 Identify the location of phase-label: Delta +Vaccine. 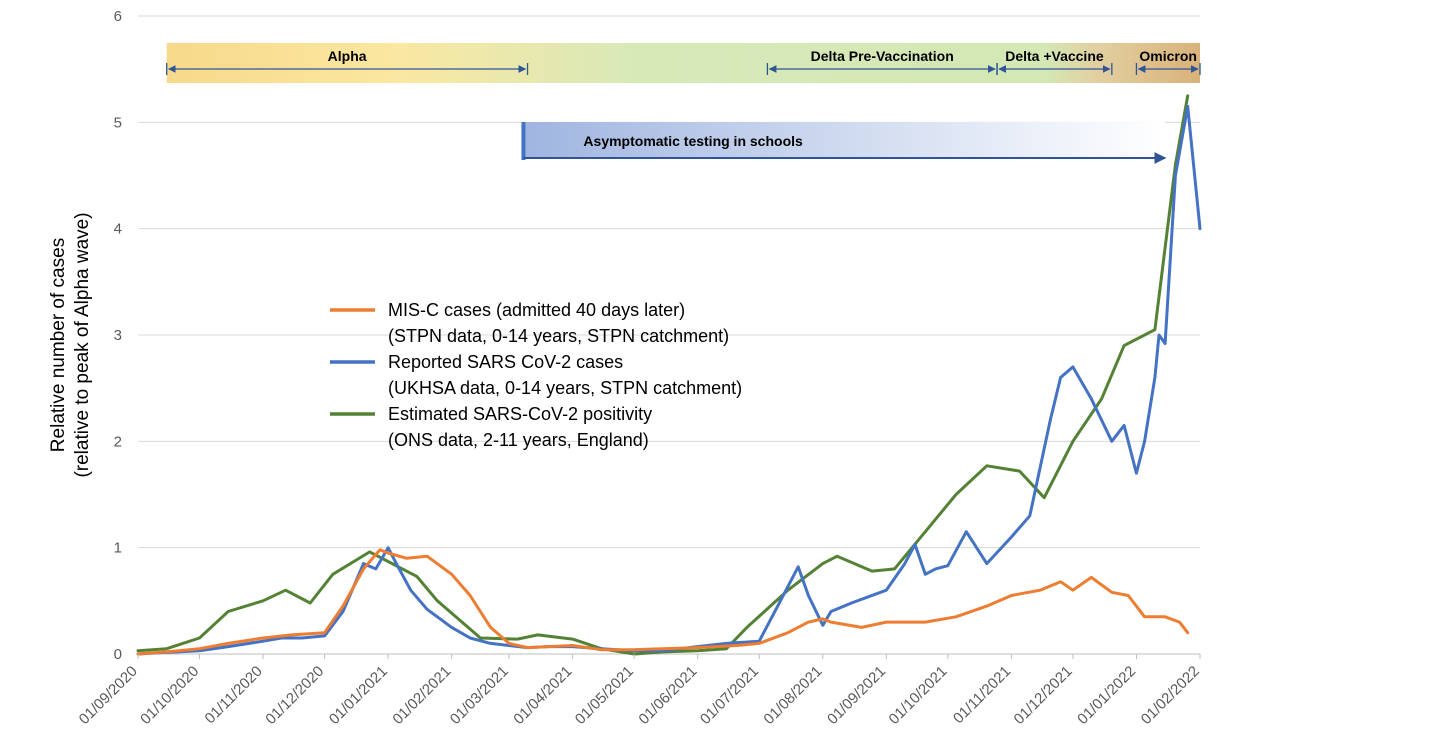
(1054, 56).